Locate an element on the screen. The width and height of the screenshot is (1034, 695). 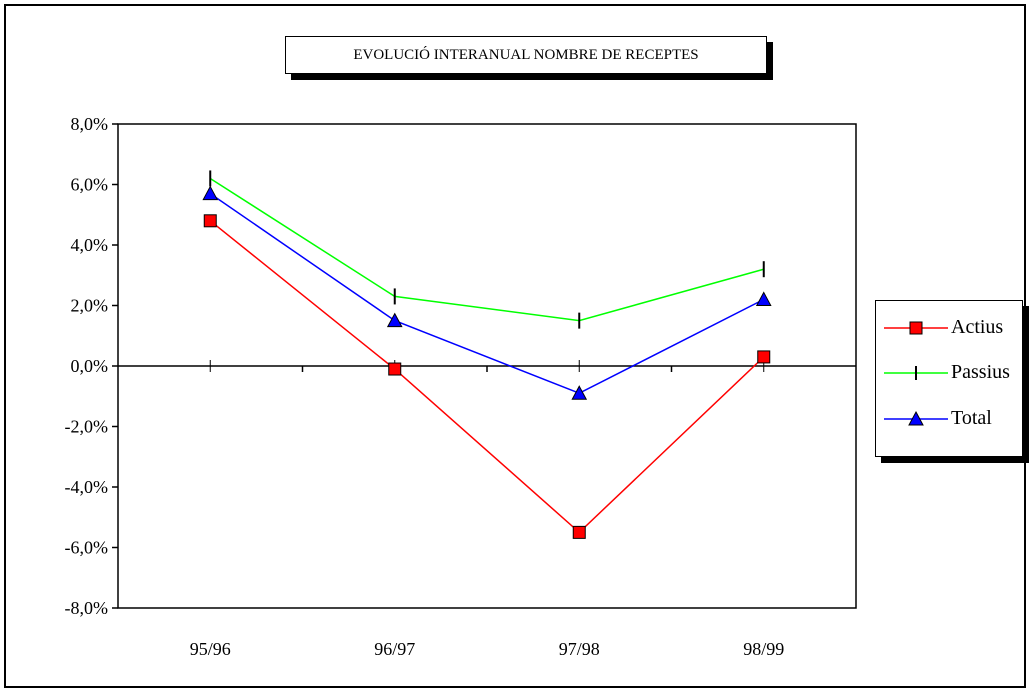
chart-title: EVOLUCIÓ INTERANUAL NOMBRE DE RECEPTES is located at coordinates (526, 55).